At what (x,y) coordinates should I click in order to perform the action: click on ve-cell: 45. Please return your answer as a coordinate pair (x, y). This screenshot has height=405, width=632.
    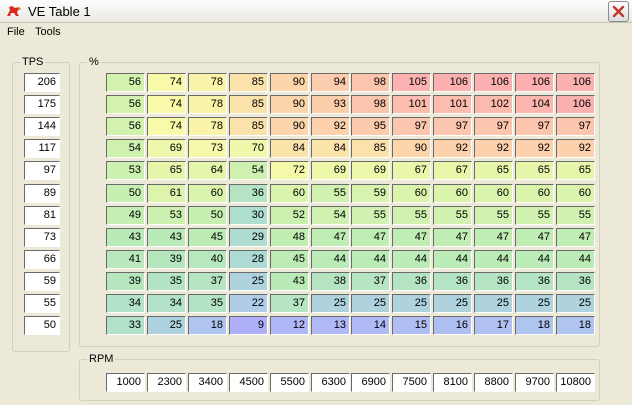
    Looking at the image, I should click on (207, 237).